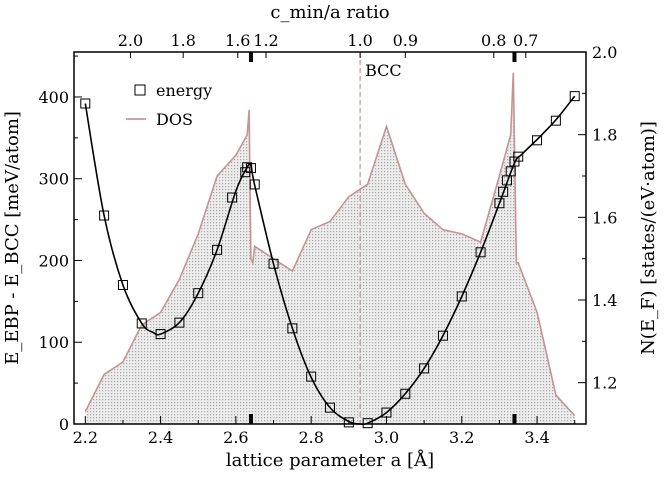 The height and width of the screenshot is (478, 664). What do you see at coordinates (235, 437) in the screenshot?
I see `x-tick-label: 2.6` at bounding box center [235, 437].